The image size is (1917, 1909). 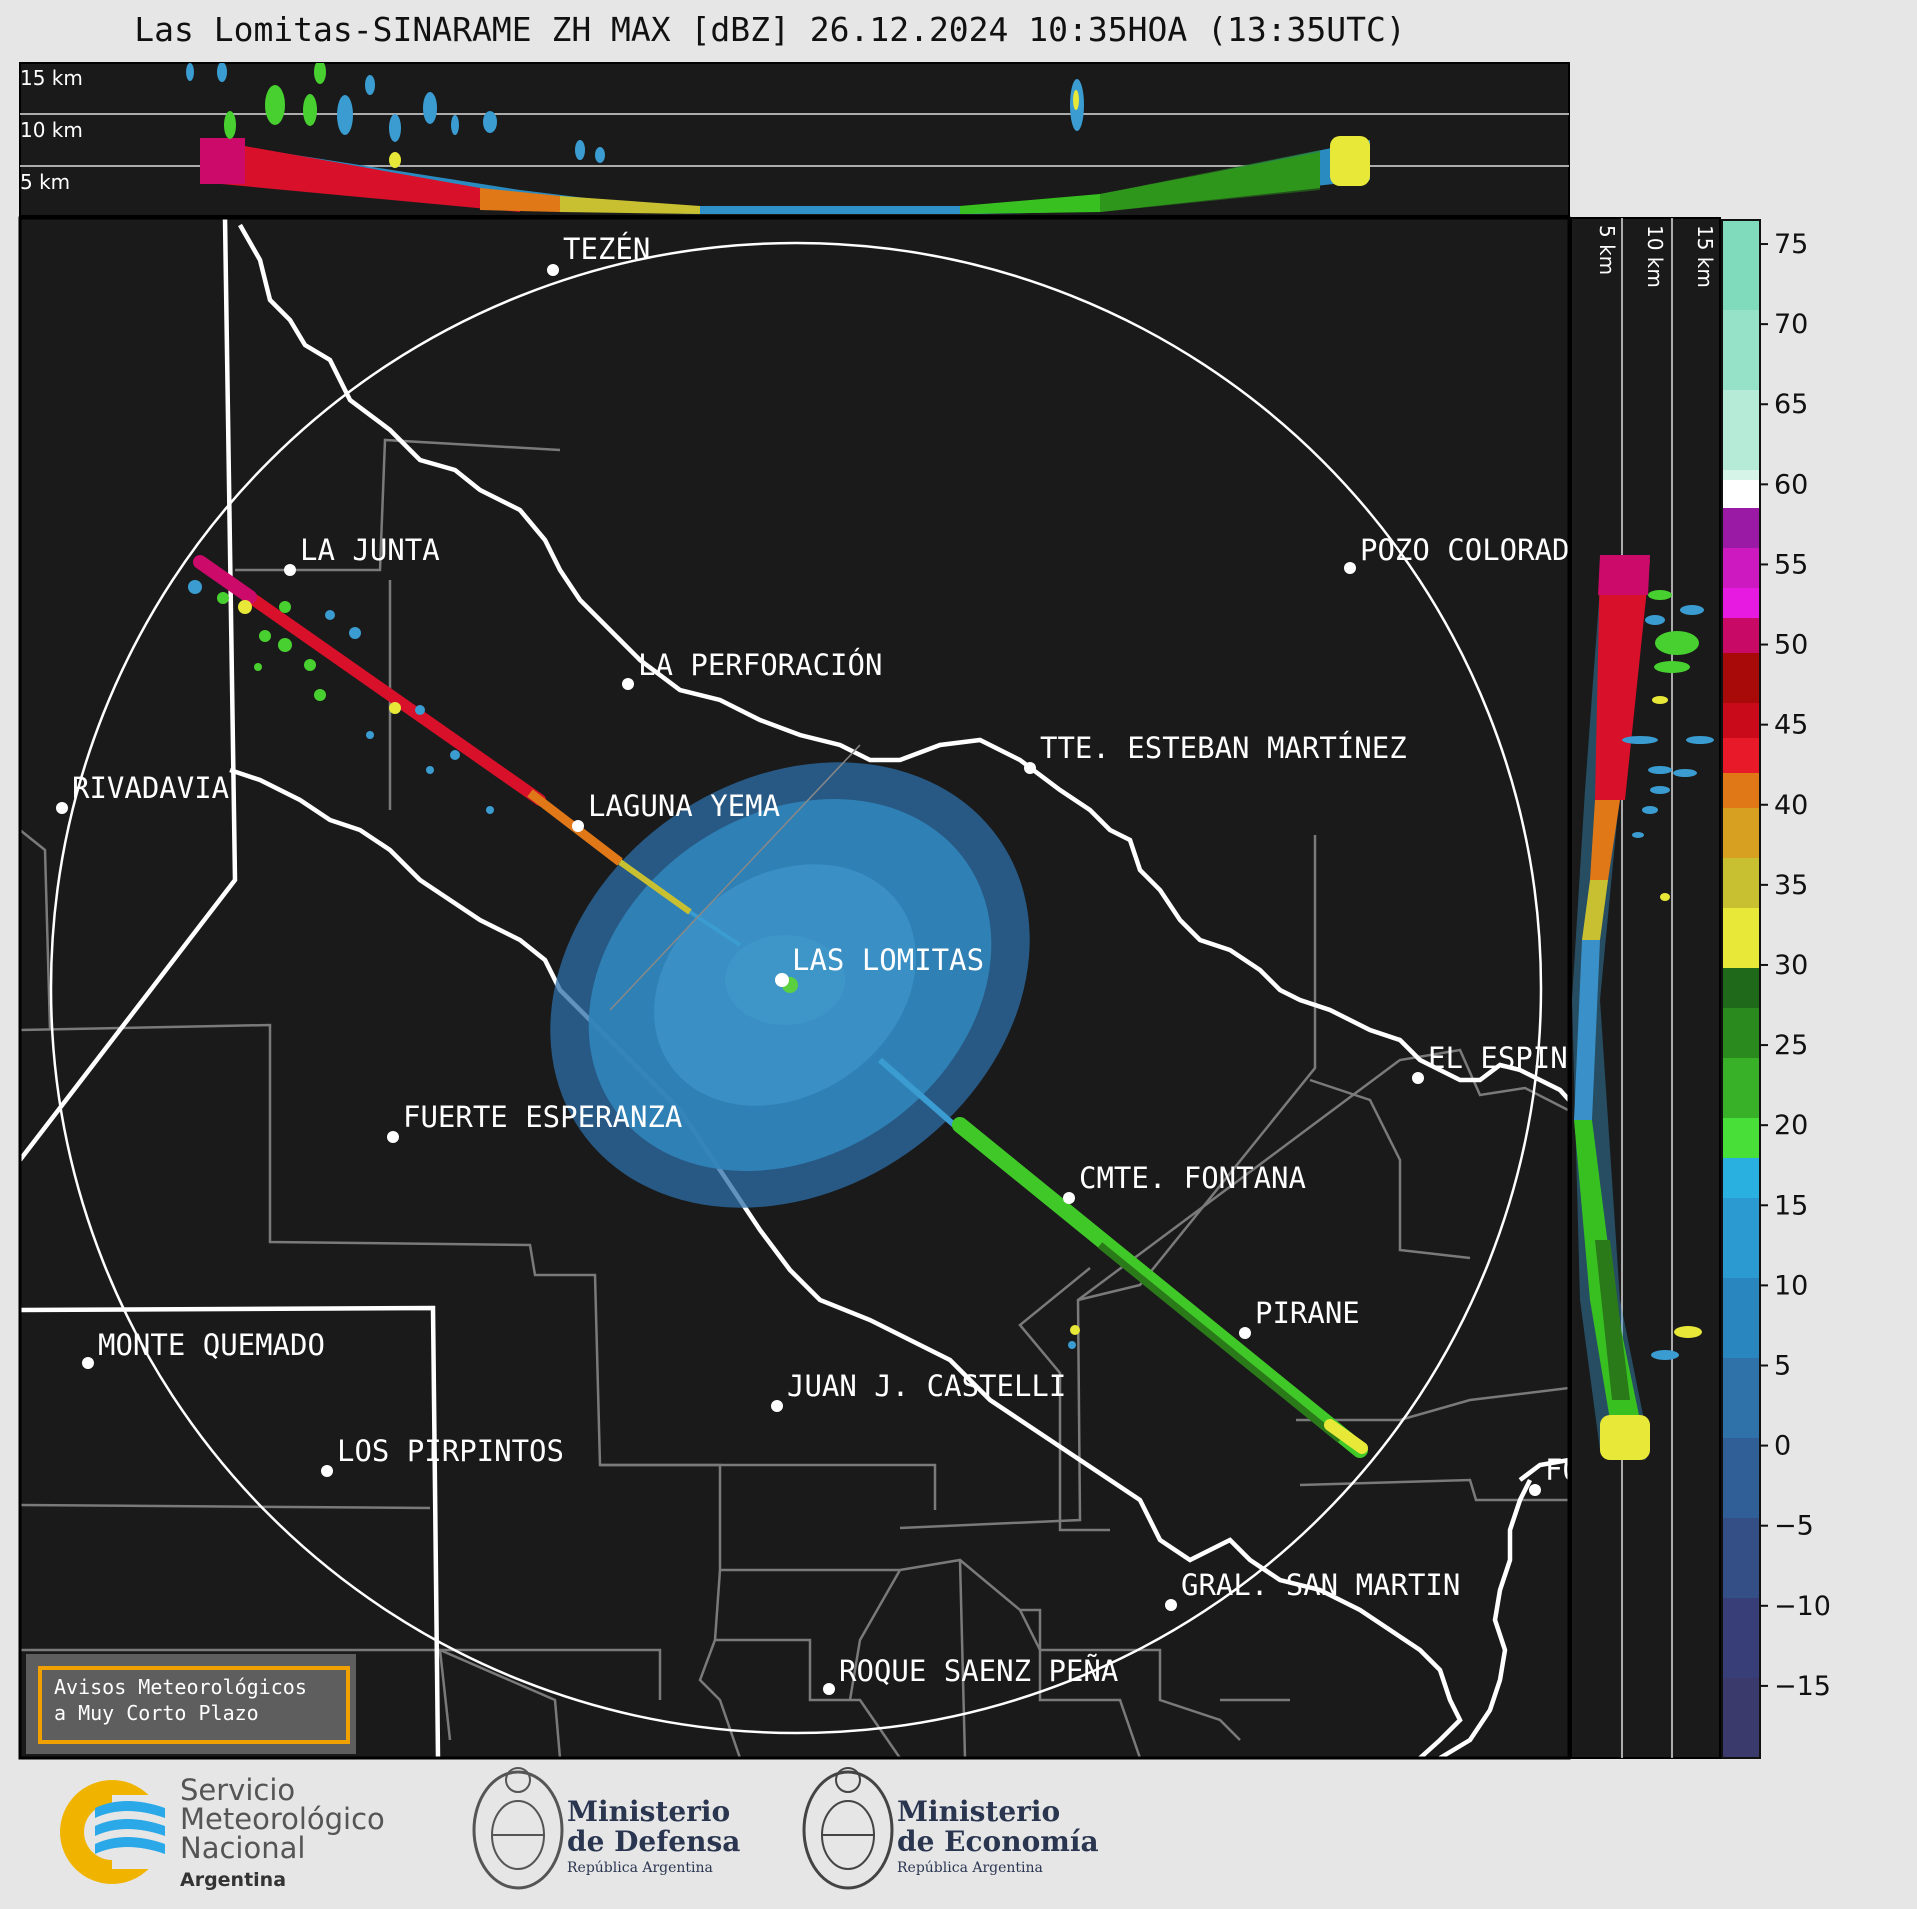 I want to click on top-height-label-10km: 10 km, so click(x=51, y=130).